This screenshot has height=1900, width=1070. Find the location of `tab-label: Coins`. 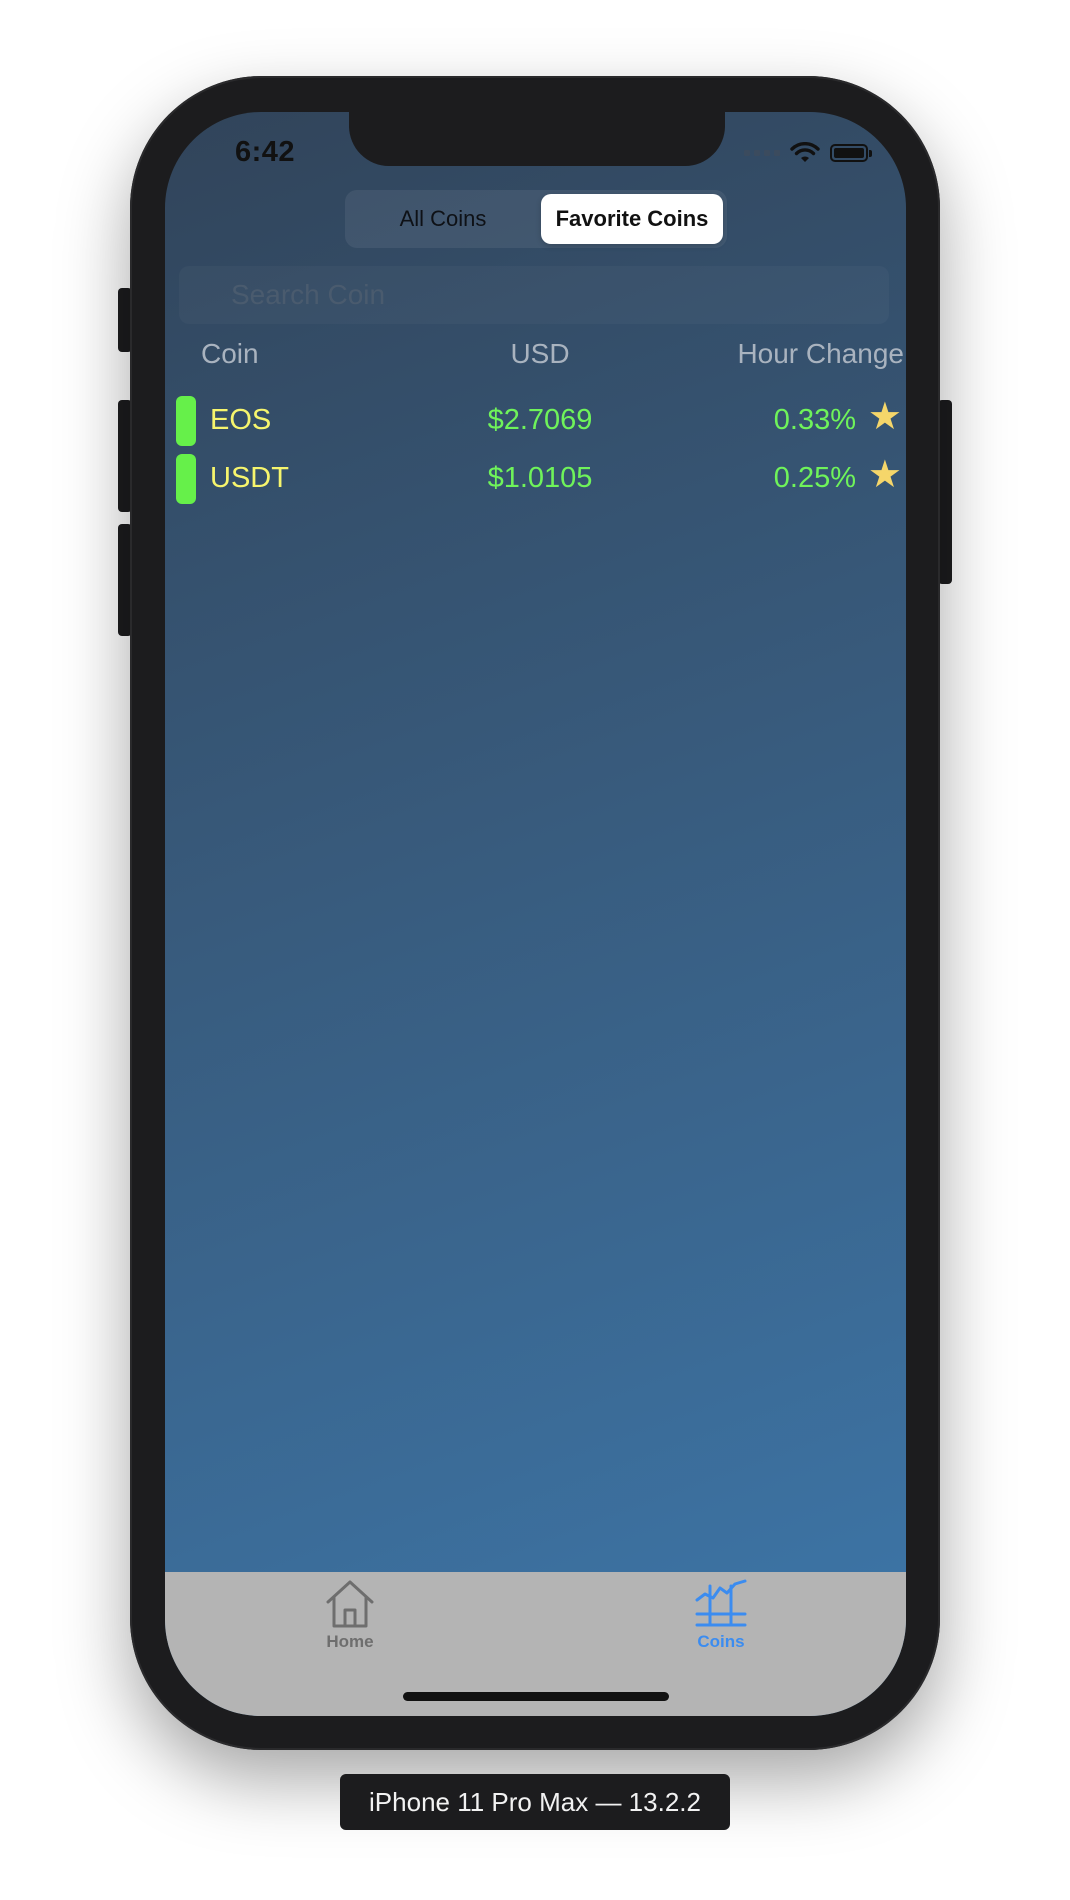

tab-label: Coins is located at coordinates (721, 1641).